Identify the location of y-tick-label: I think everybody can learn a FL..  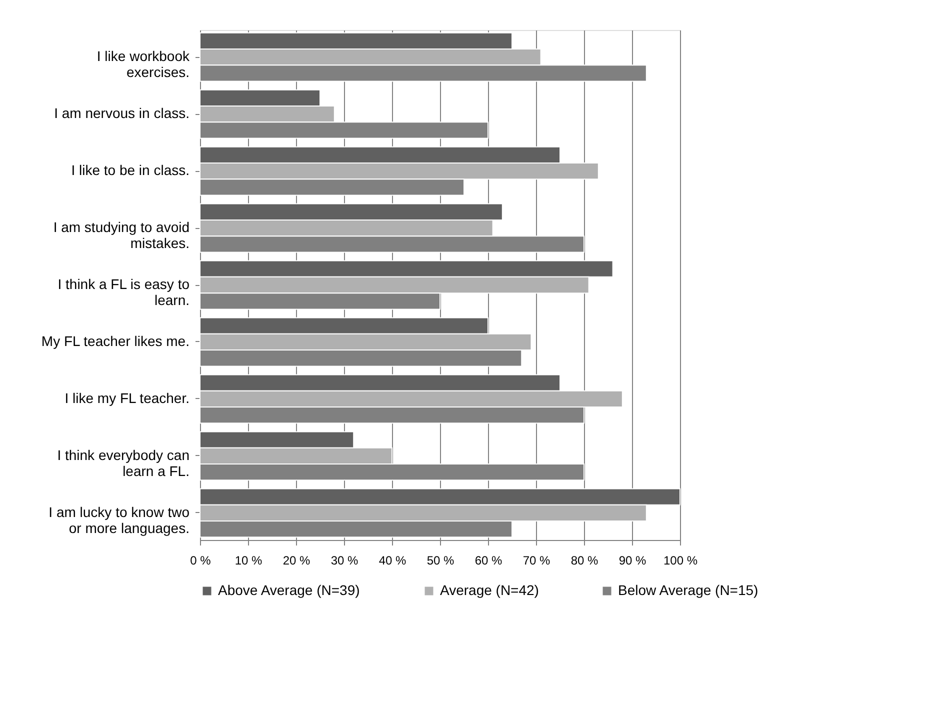
(123, 462).